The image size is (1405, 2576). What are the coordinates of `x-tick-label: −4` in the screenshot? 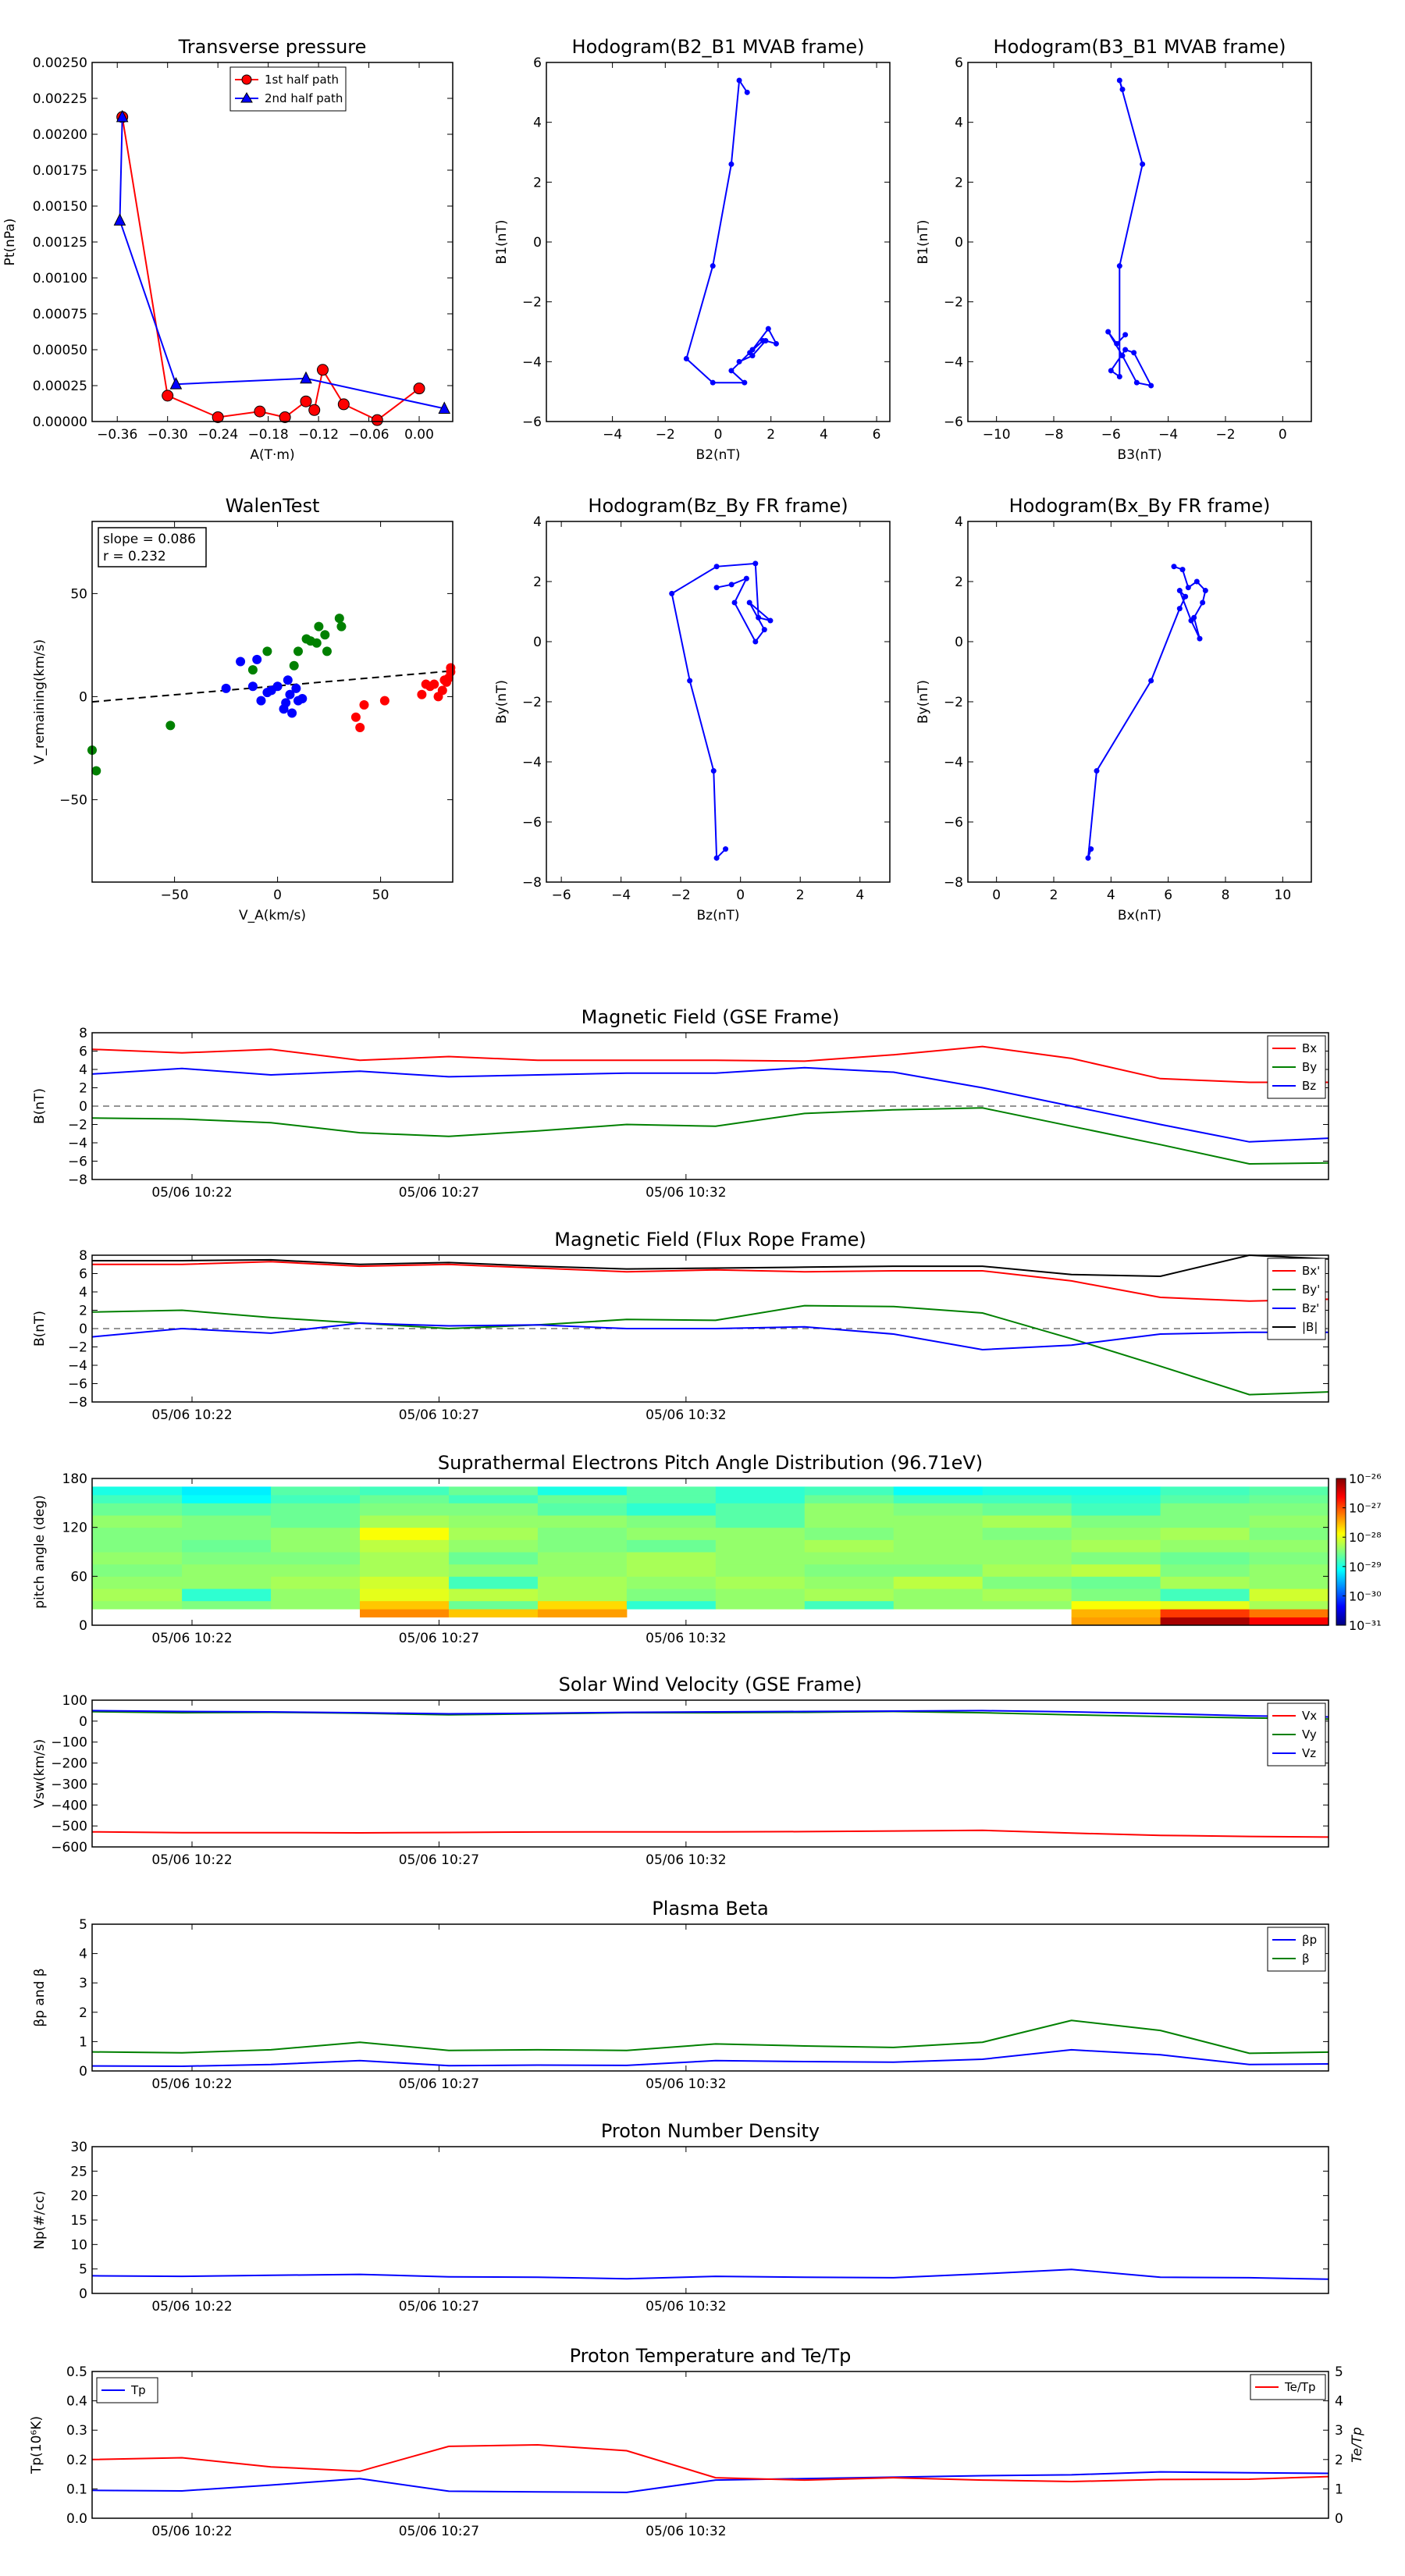 It's located at (621, 895).